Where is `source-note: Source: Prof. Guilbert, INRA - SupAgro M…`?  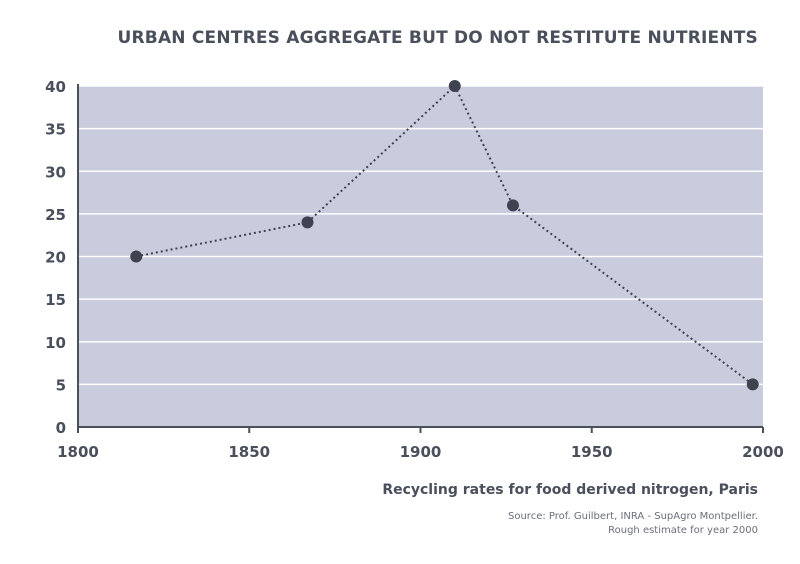 source-note: Source: Prof. Guilbert, INRA - SupAgro M… is located at coordinates (633, 524).